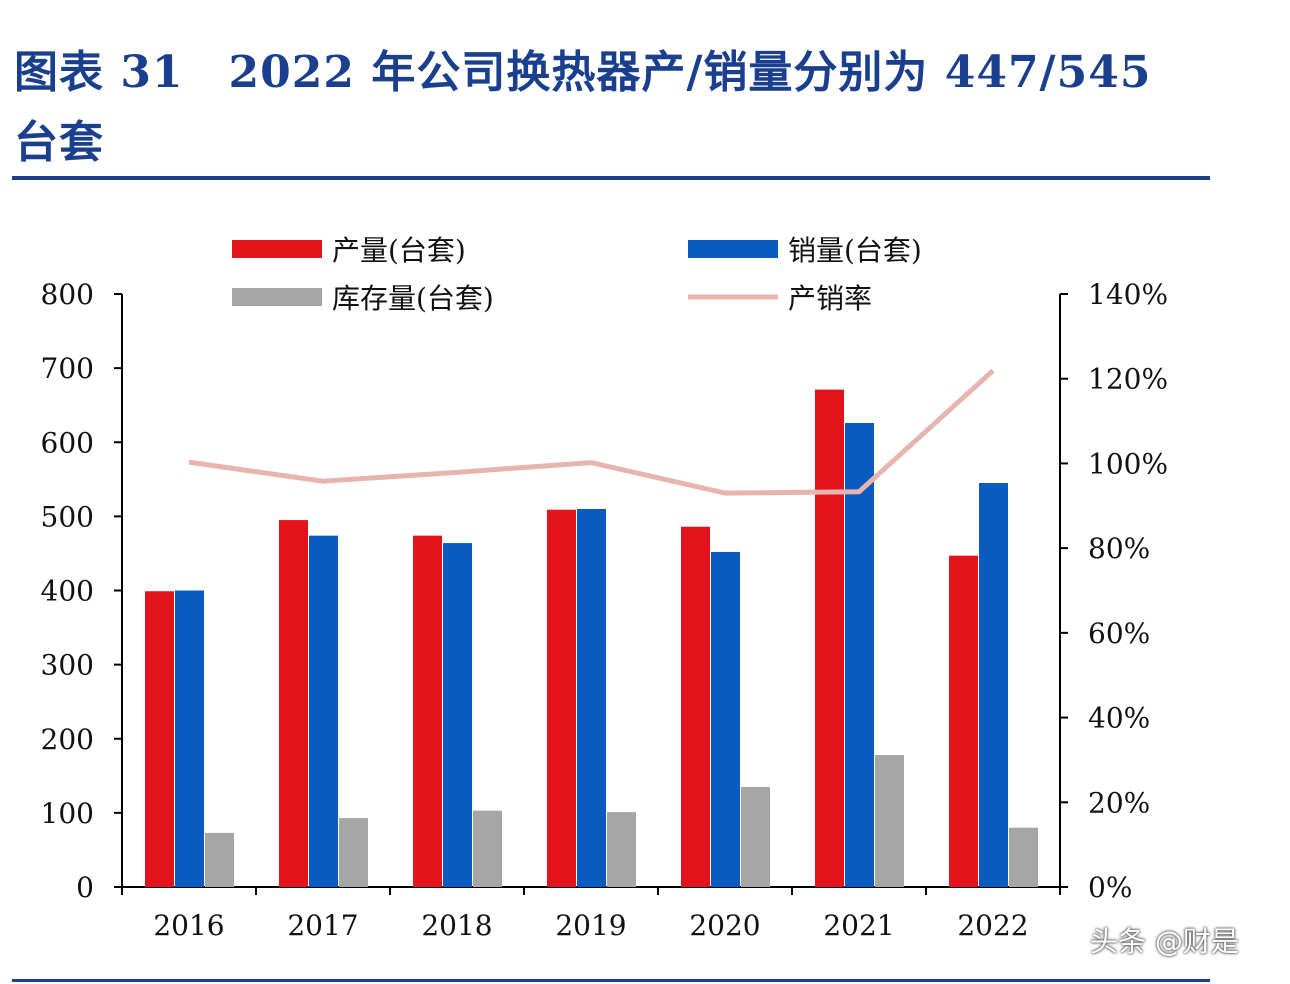 Image resolution: width=1290 pixels, height=984 pixels. Describe the element at coordinates (992, 925) in the screenshot. I see `x-tick-label: 2022` at that location.